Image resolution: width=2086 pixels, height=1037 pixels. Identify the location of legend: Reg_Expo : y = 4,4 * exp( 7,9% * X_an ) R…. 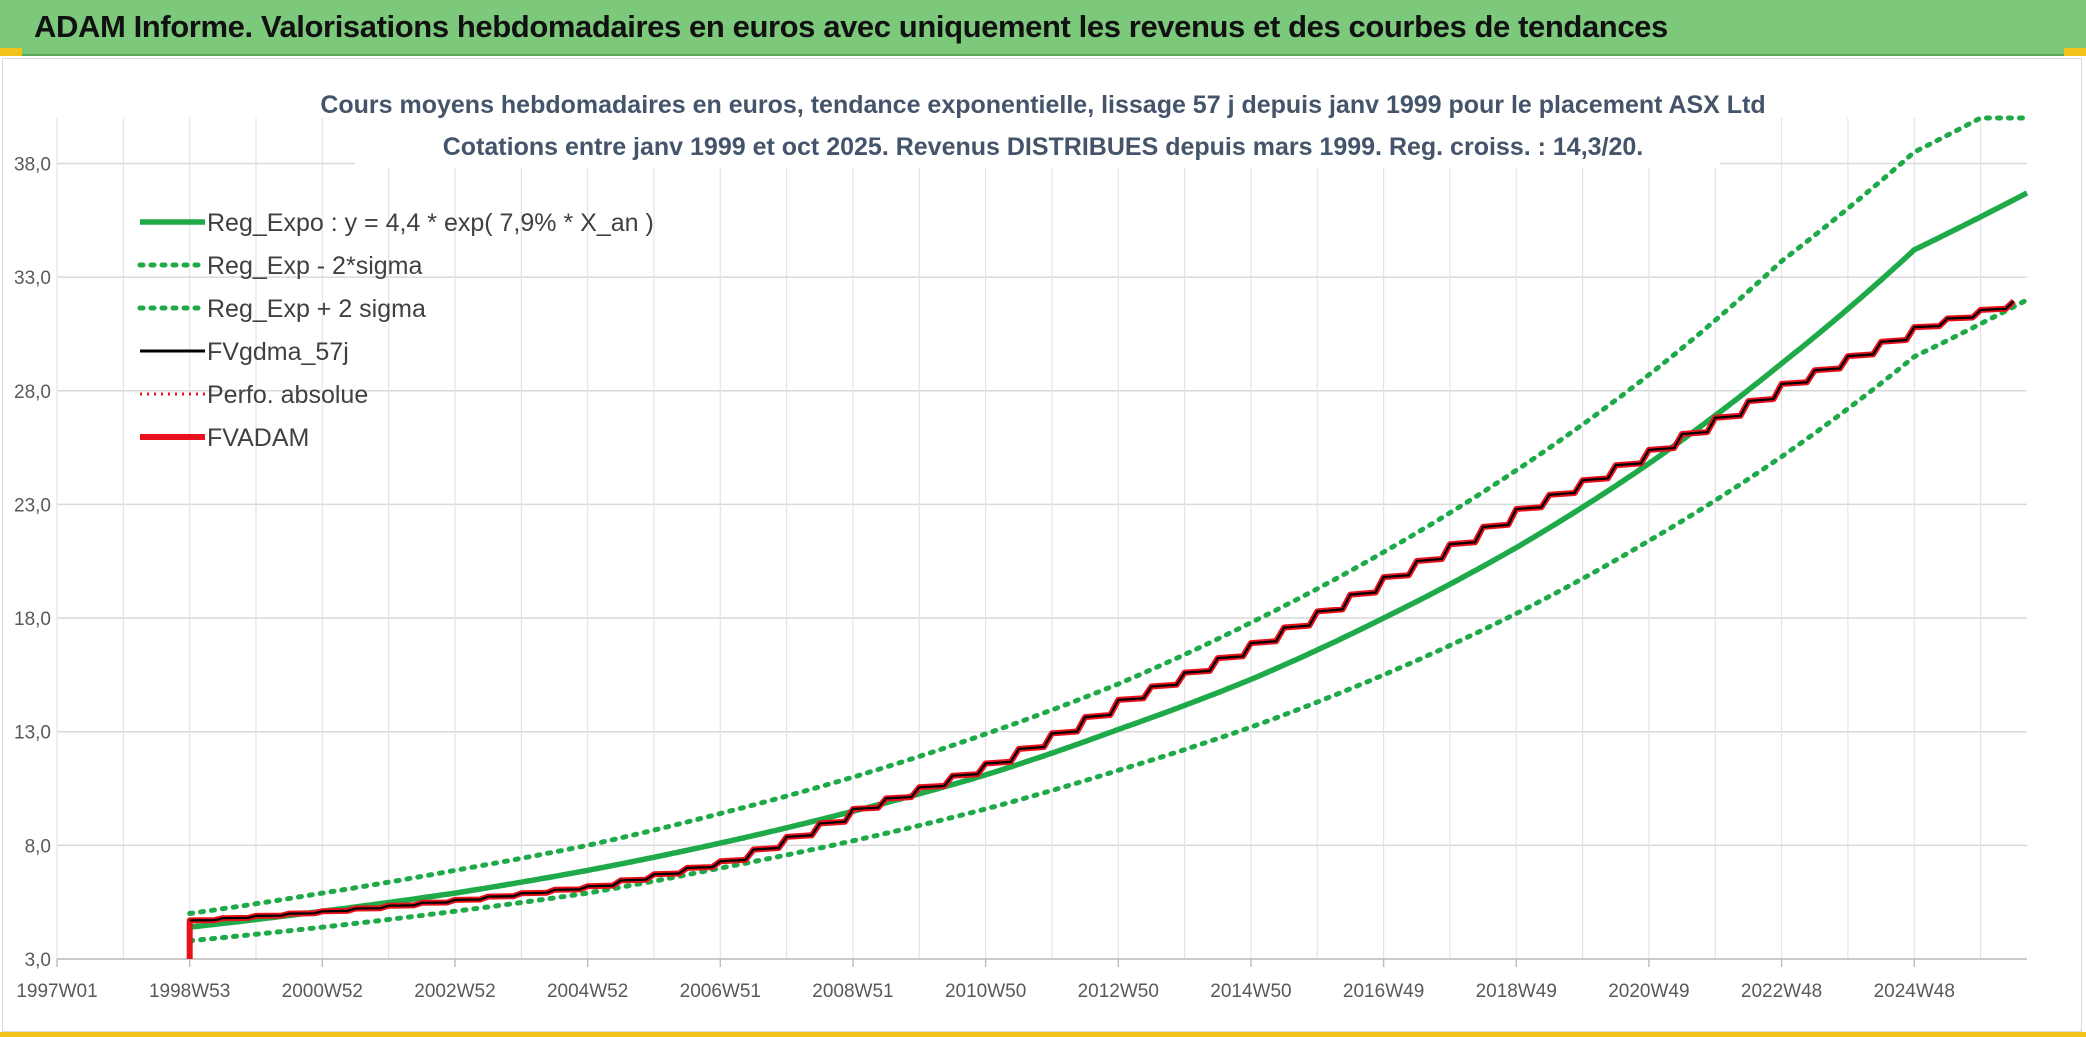
(395, 330).